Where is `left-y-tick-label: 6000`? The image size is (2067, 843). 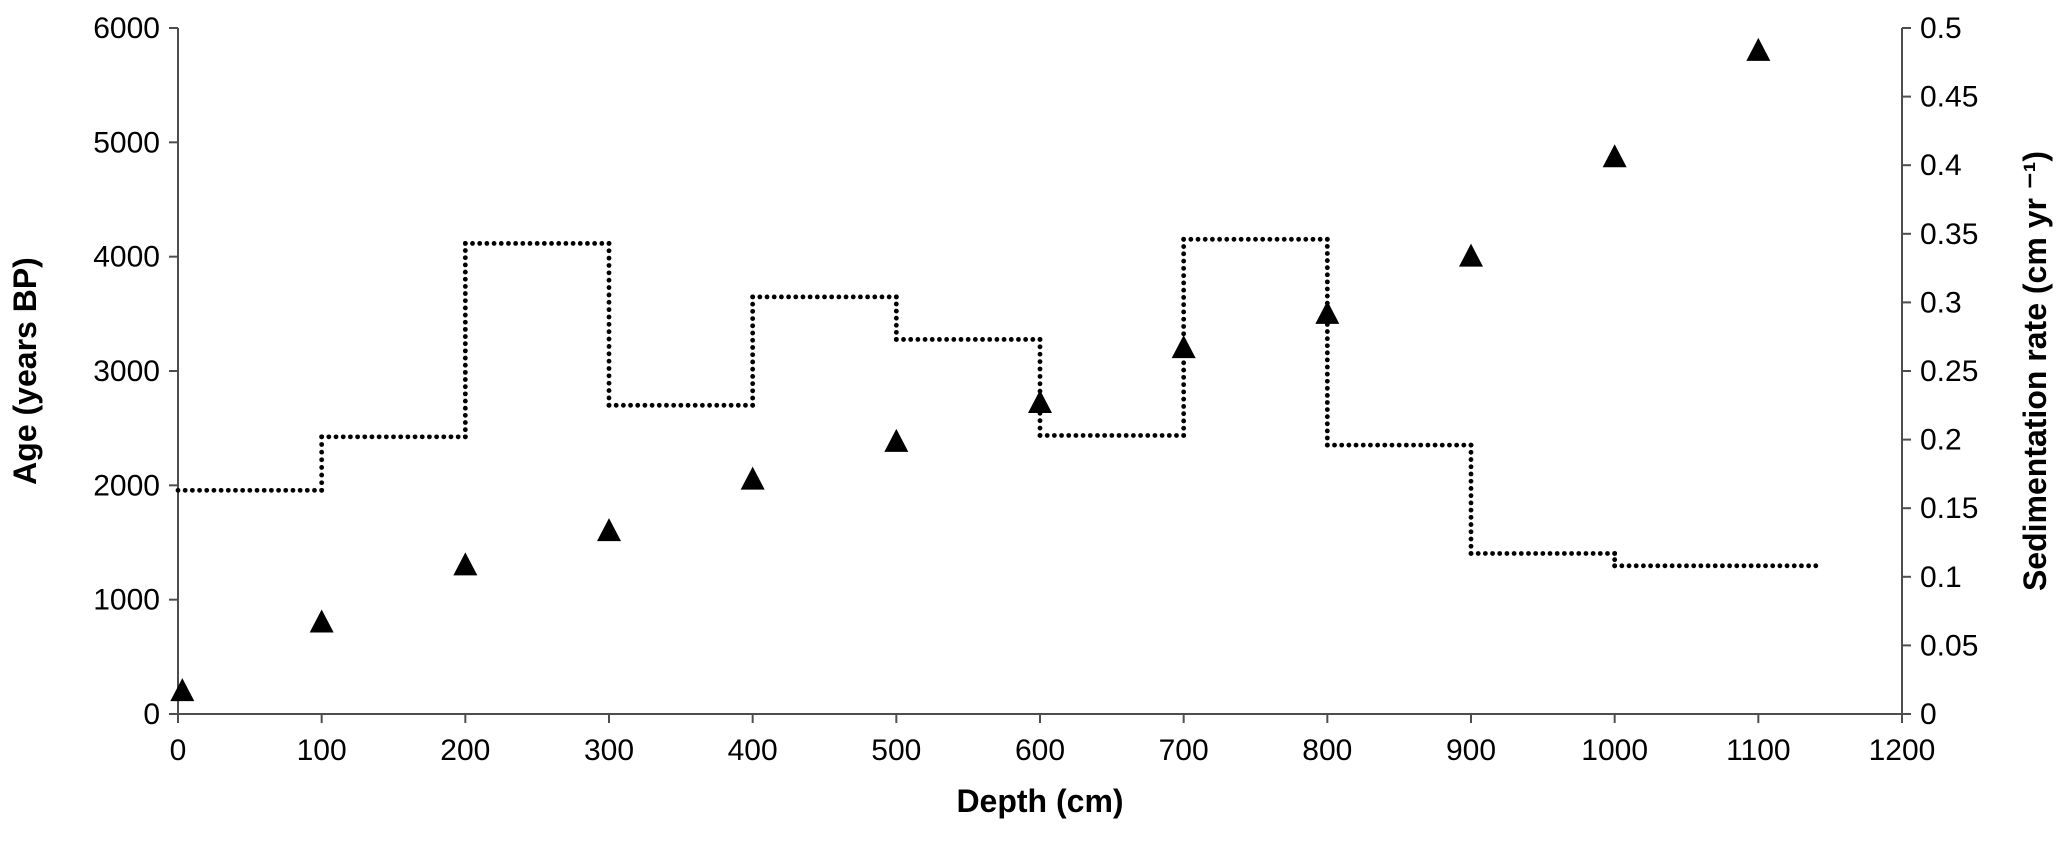 left-y-tick-label: 6000 is located at coordinates (126, 28).